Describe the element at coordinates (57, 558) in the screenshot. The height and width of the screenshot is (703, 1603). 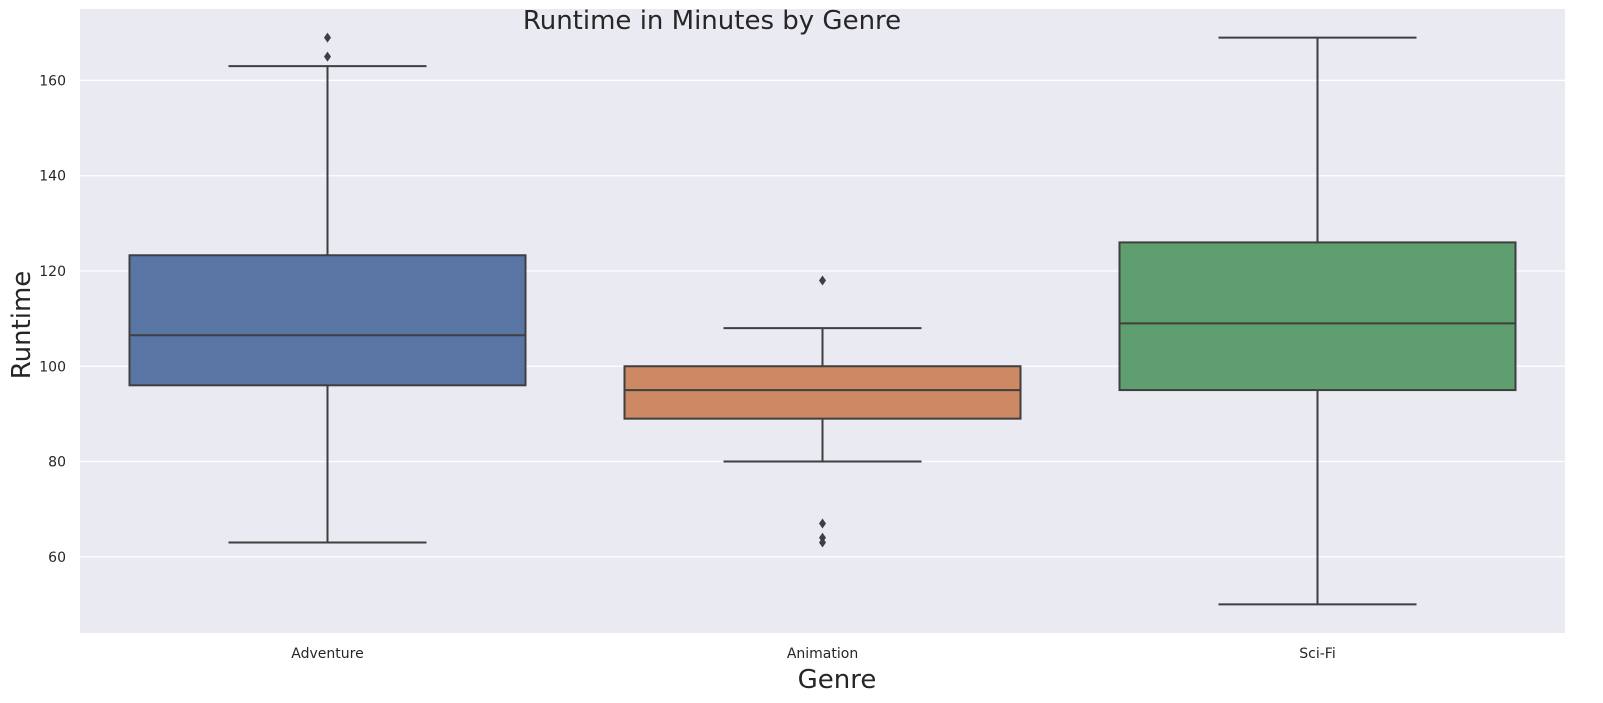
I see `y-tick-label: 60` at that location.